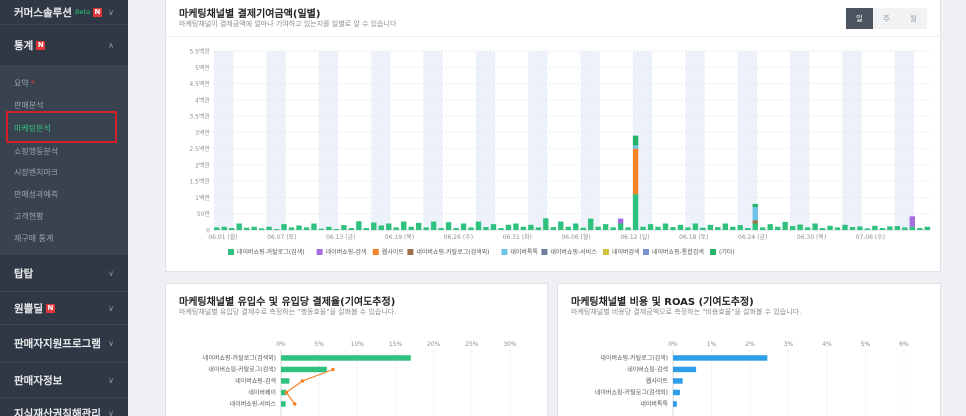  I want to click on sidebar-section-stats: 통계 N ∧, so click(64, 45).